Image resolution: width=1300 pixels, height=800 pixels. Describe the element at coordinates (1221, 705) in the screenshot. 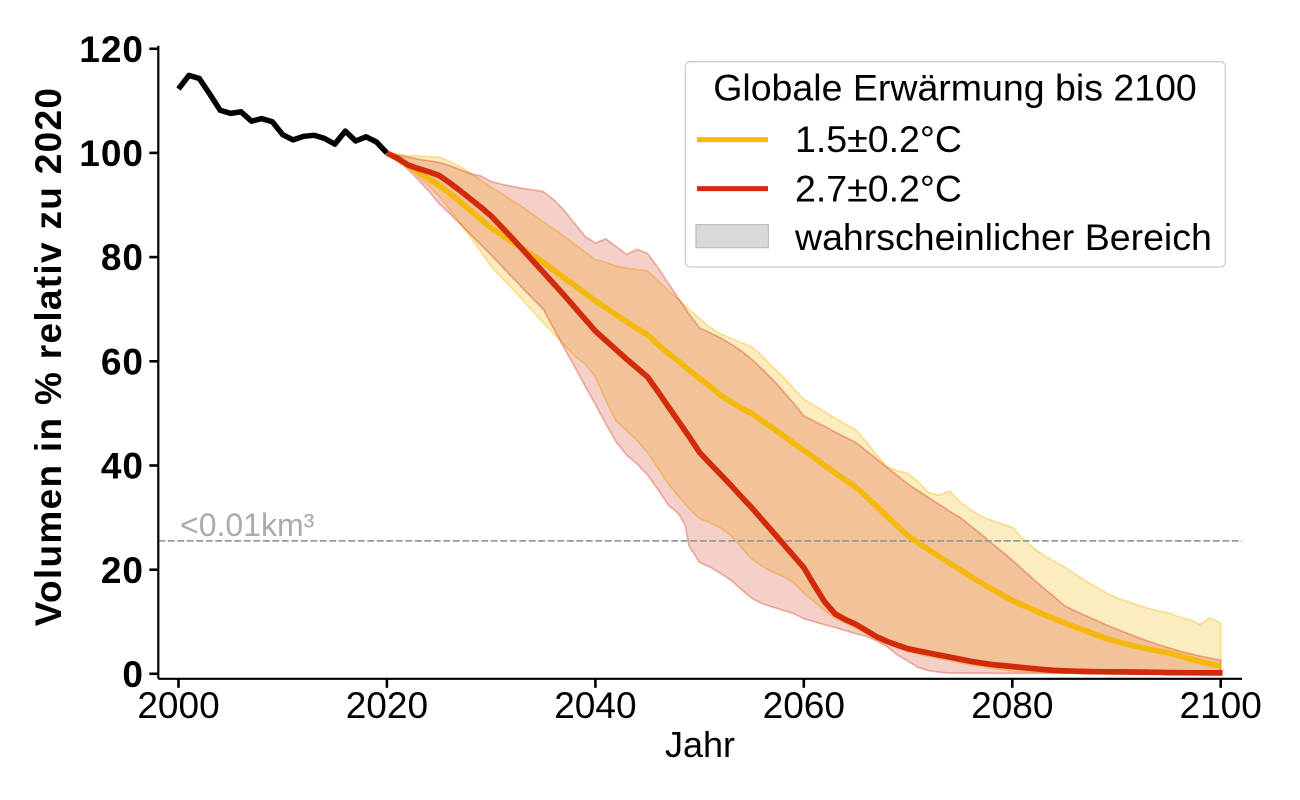

I see `svg-text: 2100` at that location.